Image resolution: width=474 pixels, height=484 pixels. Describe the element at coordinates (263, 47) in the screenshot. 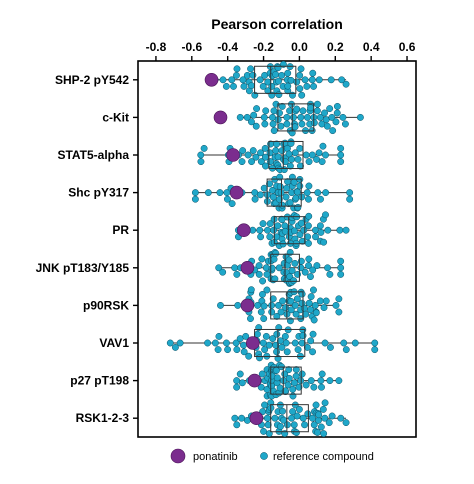

I see `x-tick-label: -0.2` at that location.